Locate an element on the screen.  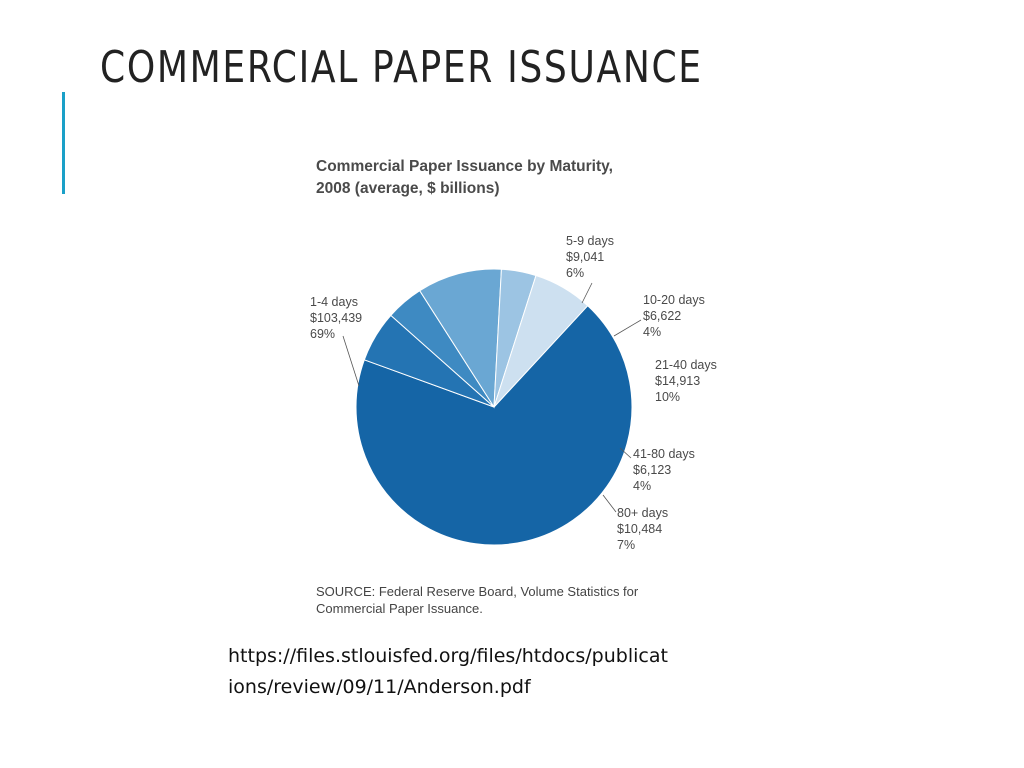
slice-label-10-20-days: 10-20 days $6,622 4% is located at coordinates (674, 316).